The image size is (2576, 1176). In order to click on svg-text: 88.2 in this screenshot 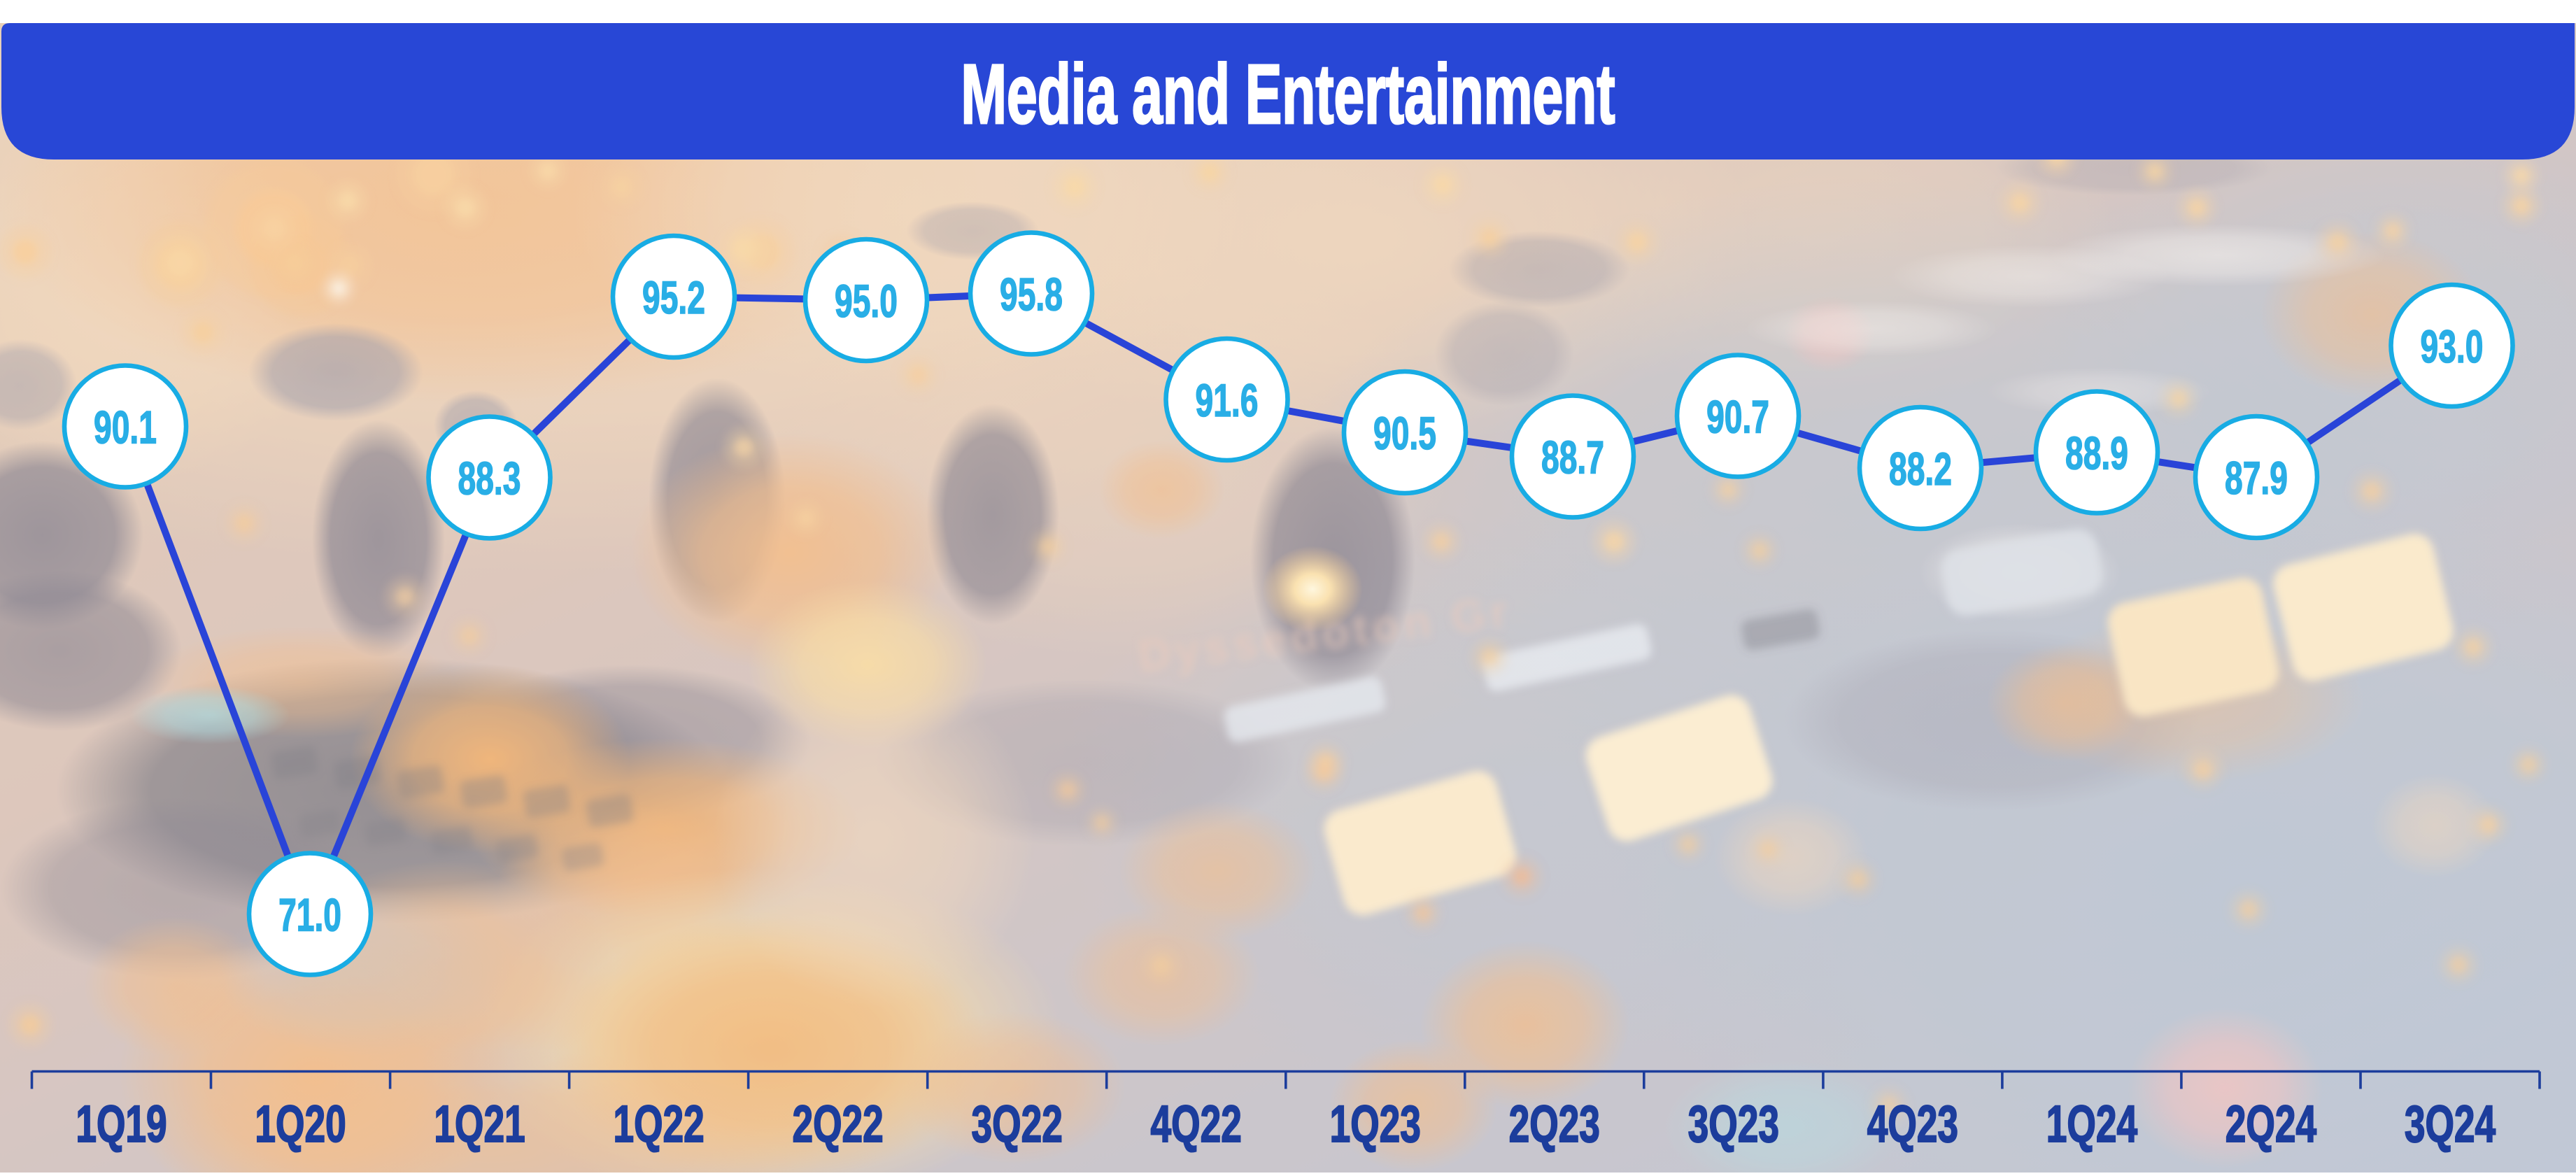, I will do `click(1920, 469)`.